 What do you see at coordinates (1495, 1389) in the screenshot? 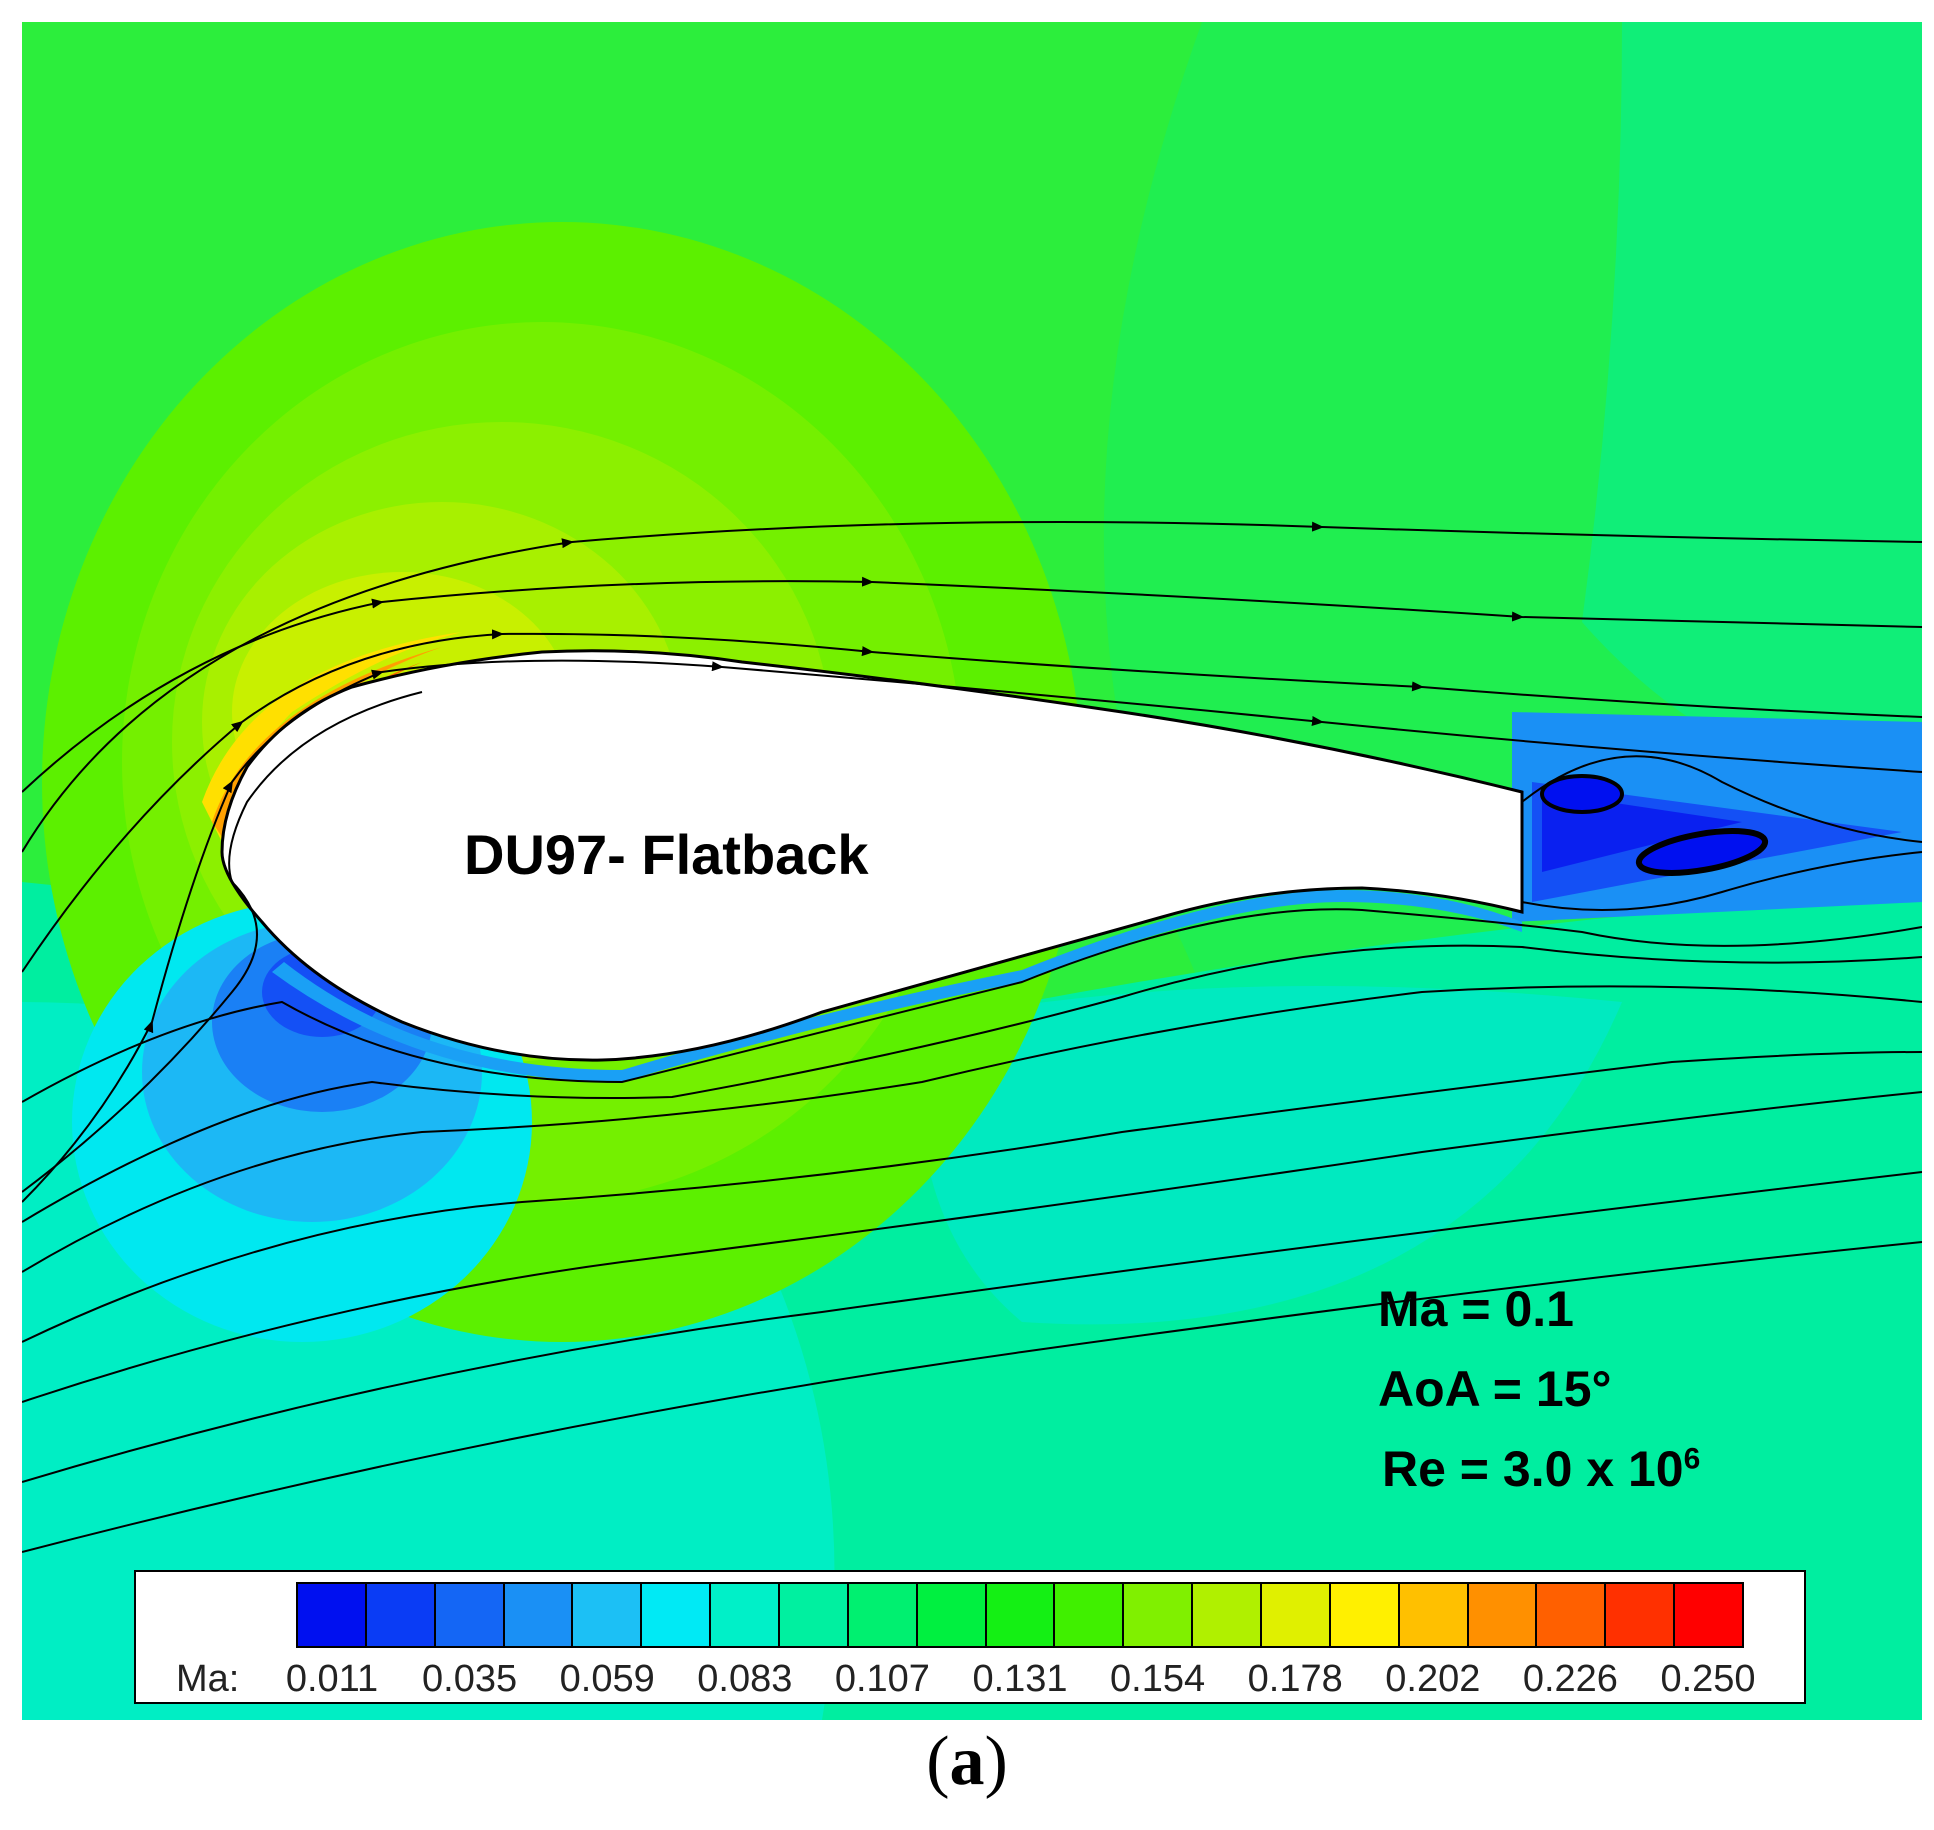
I see `angle-of-attack-label: AoA = 15°` at bounding box center [1495, 1389].